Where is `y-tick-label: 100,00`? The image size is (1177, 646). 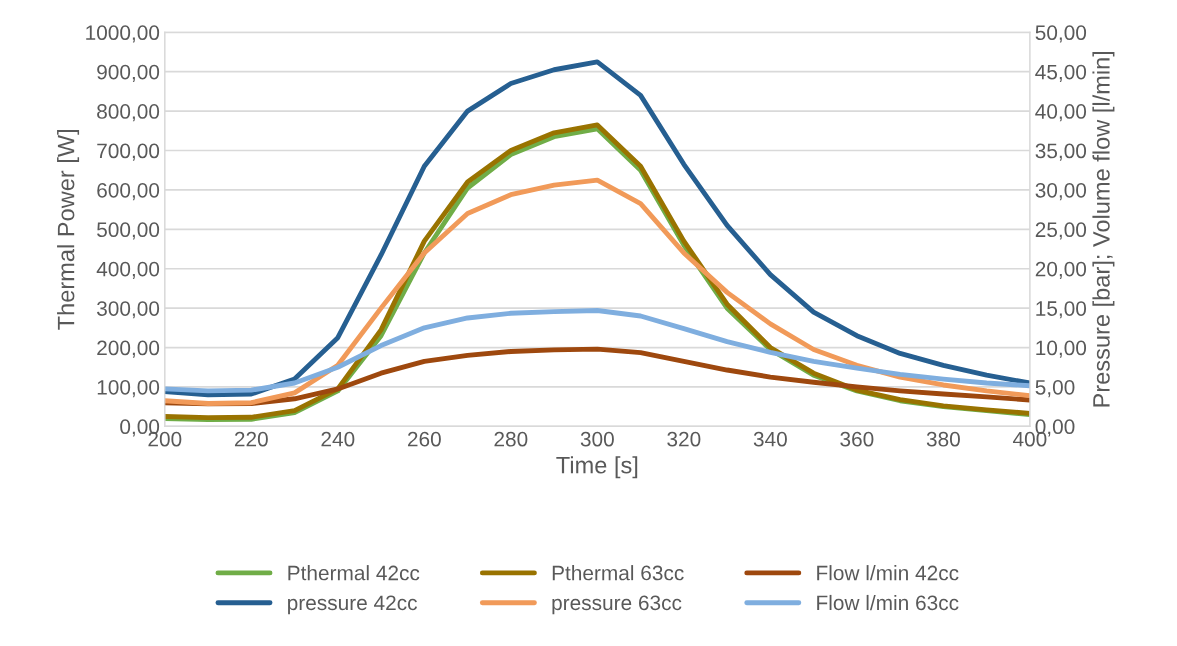 y-tick-label: 100,00 is located at coordinates (128, 388).